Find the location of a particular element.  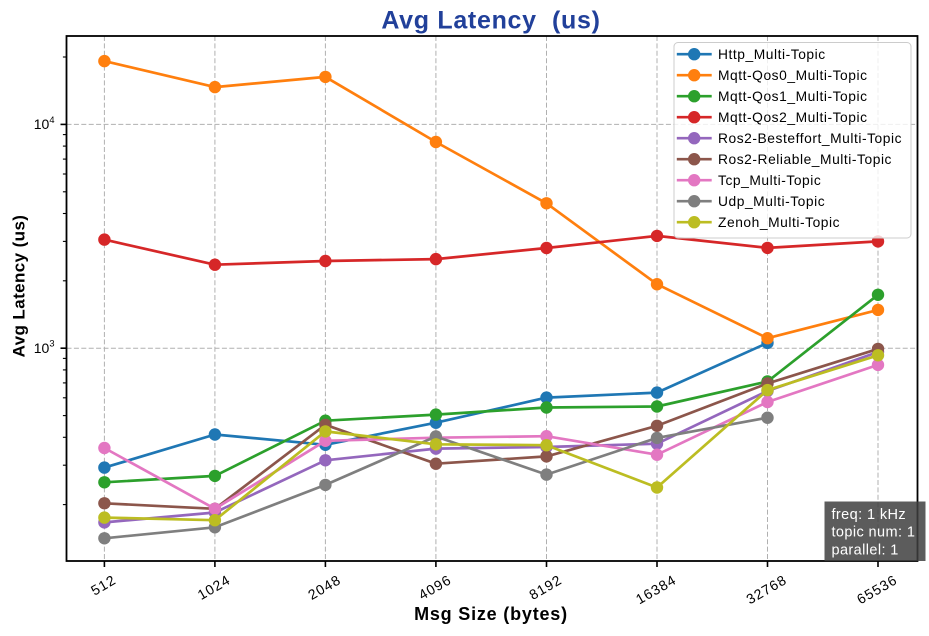

svg-text: Zenoh_Multi-Topic is located at coordinates (779, 222).